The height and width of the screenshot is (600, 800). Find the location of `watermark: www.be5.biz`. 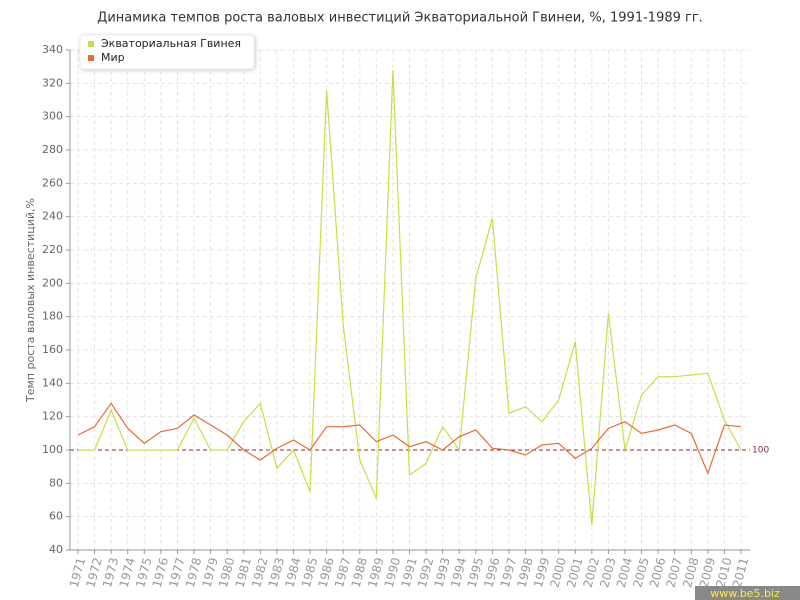

watermark: www.be5.biz is located at coordinates (745, 593).